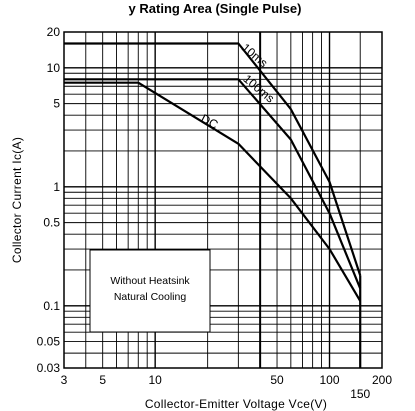  I want to click on annotation-box, so click(150, 291).